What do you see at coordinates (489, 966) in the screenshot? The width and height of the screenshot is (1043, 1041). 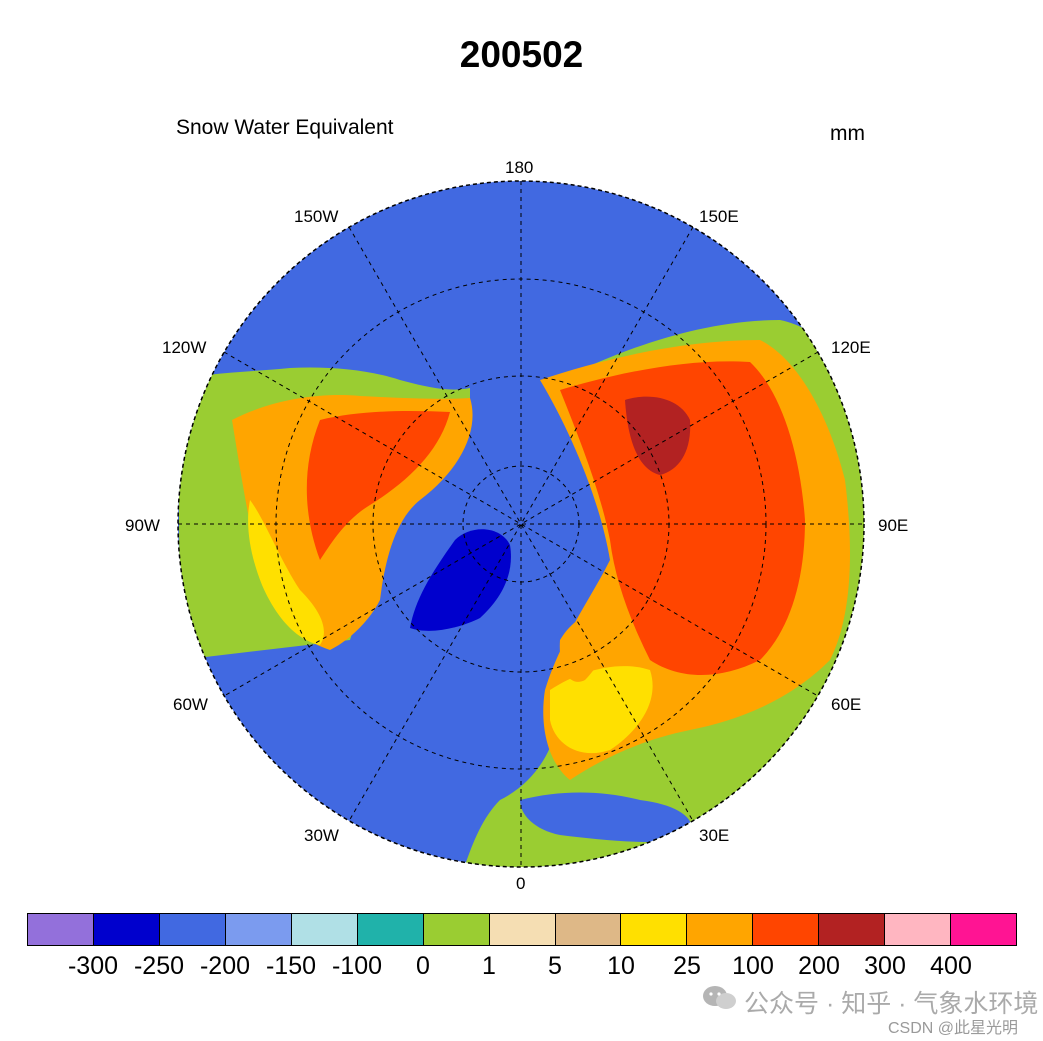 I see `colorbar-tick-label: 1` at bounding box center [489, 966].